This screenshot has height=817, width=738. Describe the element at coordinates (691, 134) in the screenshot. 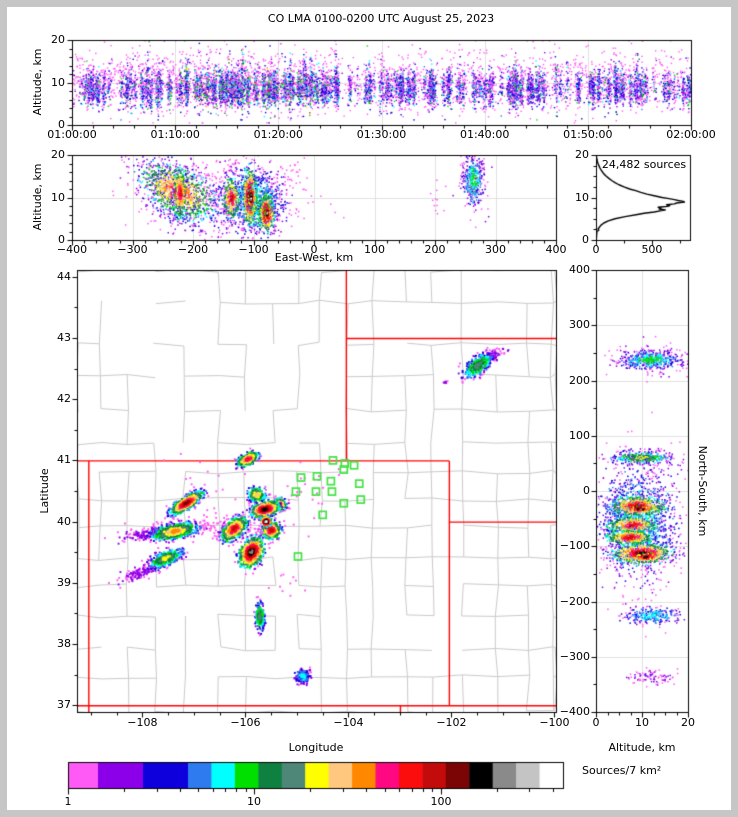

I see `tick-label: 02:00:00` at that location.